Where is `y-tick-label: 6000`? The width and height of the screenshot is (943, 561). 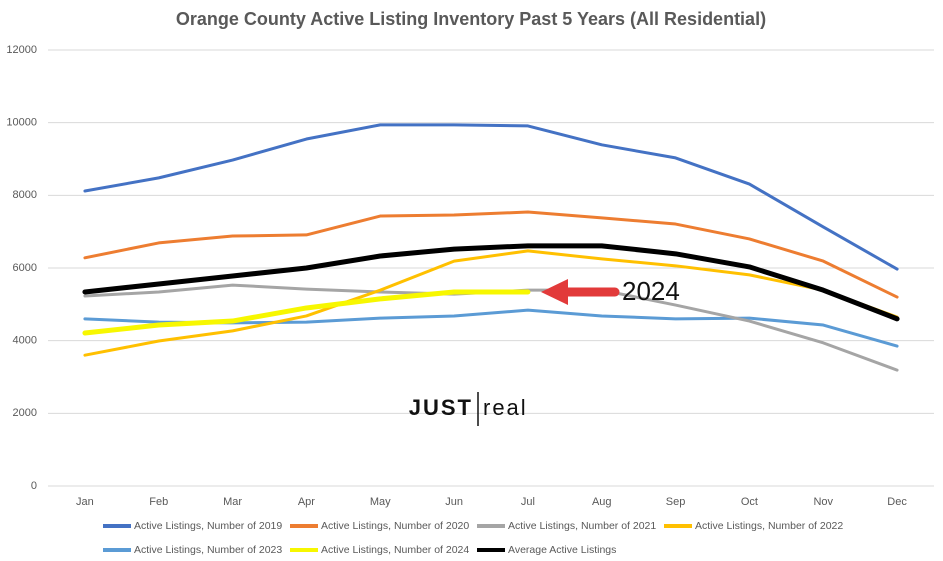 y-tick-label: 6000 is located at coordinates (25, 268).